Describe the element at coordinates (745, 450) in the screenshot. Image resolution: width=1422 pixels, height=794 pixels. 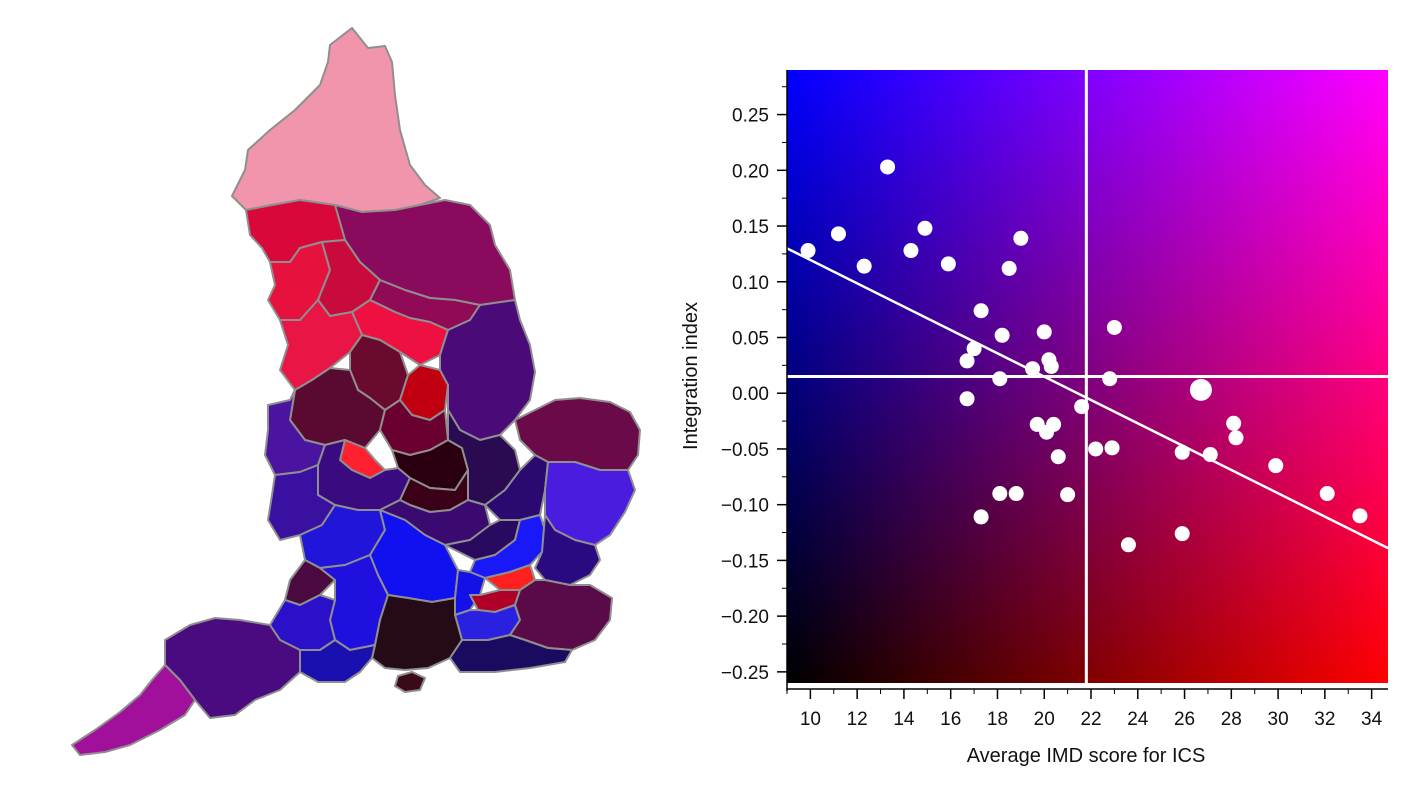
I see `y-tick-label: −0.05` at that location.